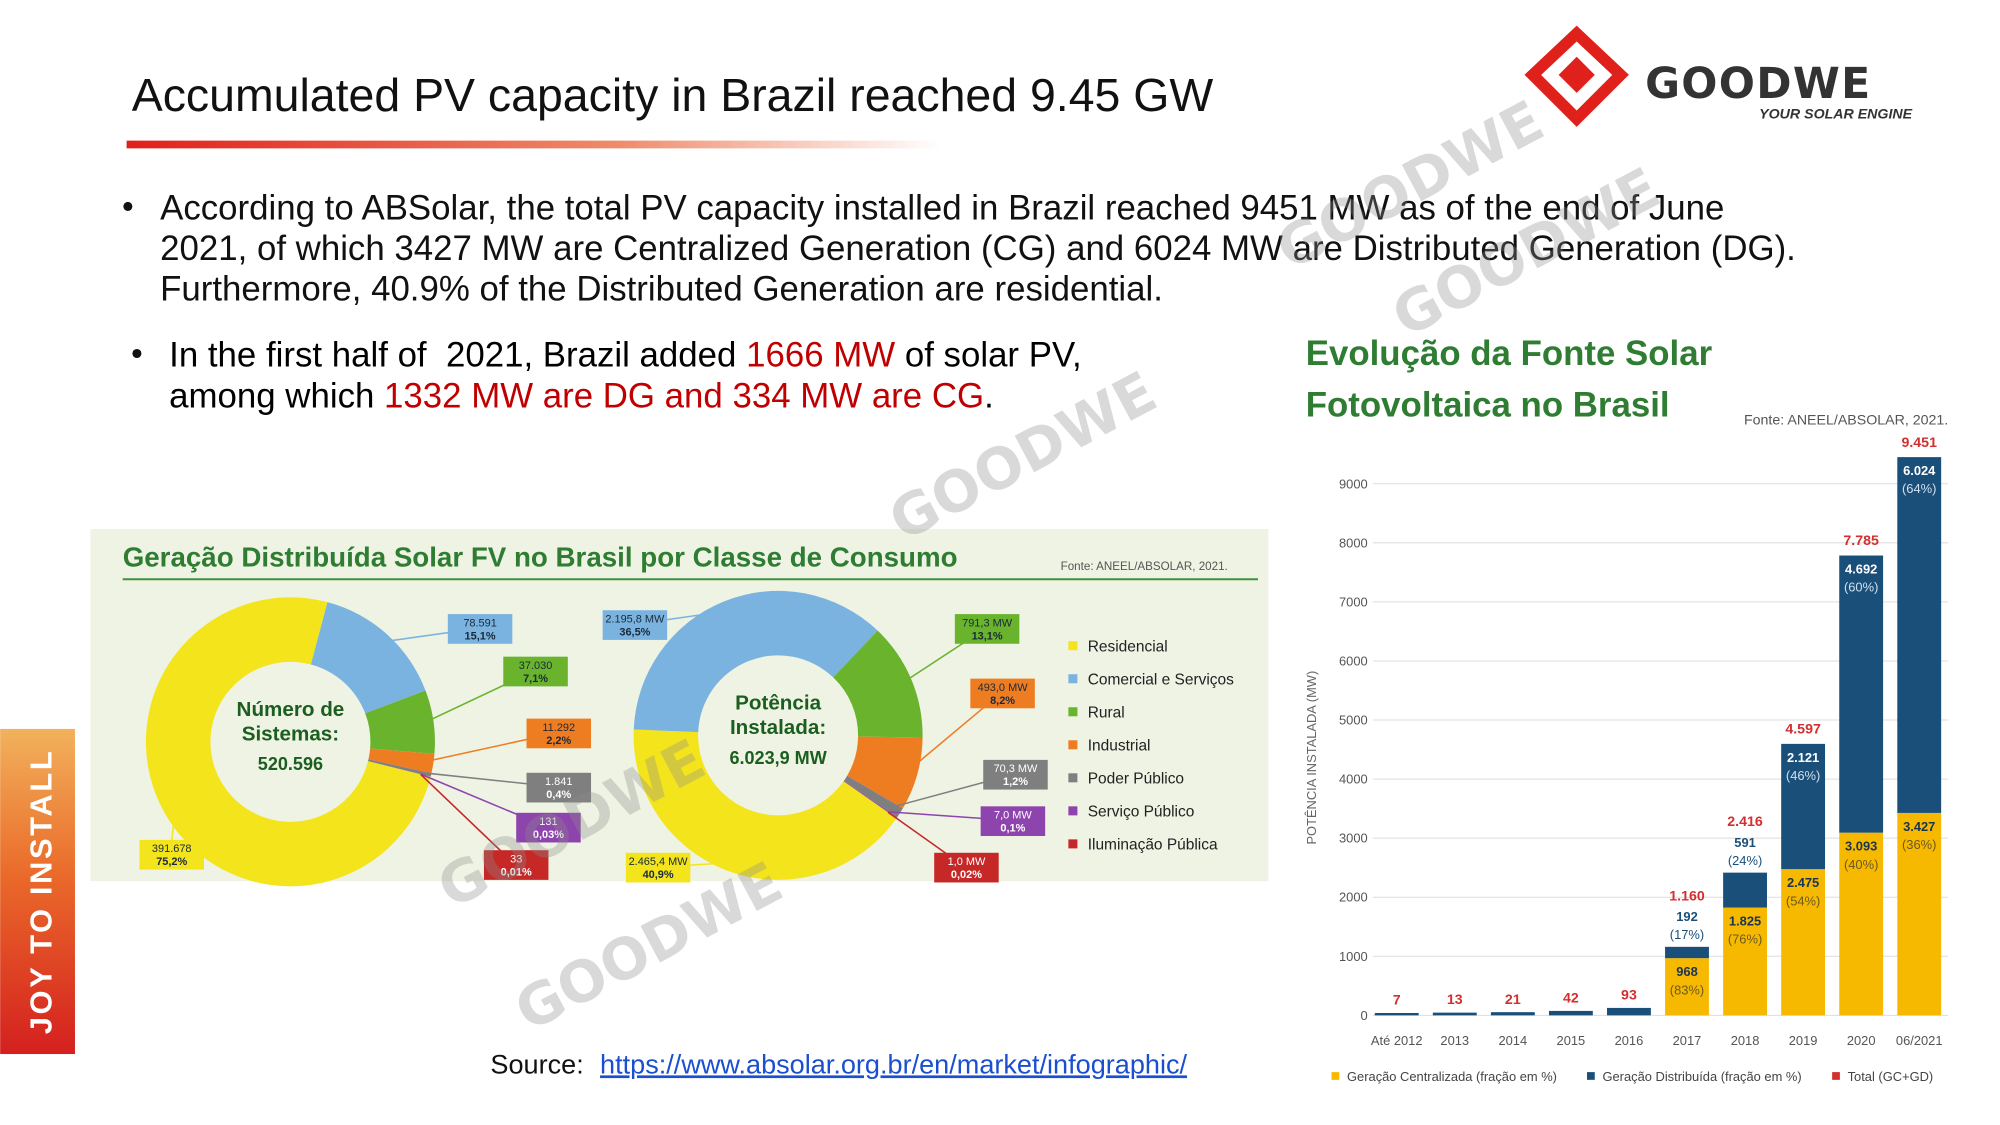 Image resolution: width=2000 pixels, height=1125 pixels. What do you see at coordinates (1153, 845) in the screenshot?
I see `legend-label: Iluminação Pública` at bounding box center [1153, 845].